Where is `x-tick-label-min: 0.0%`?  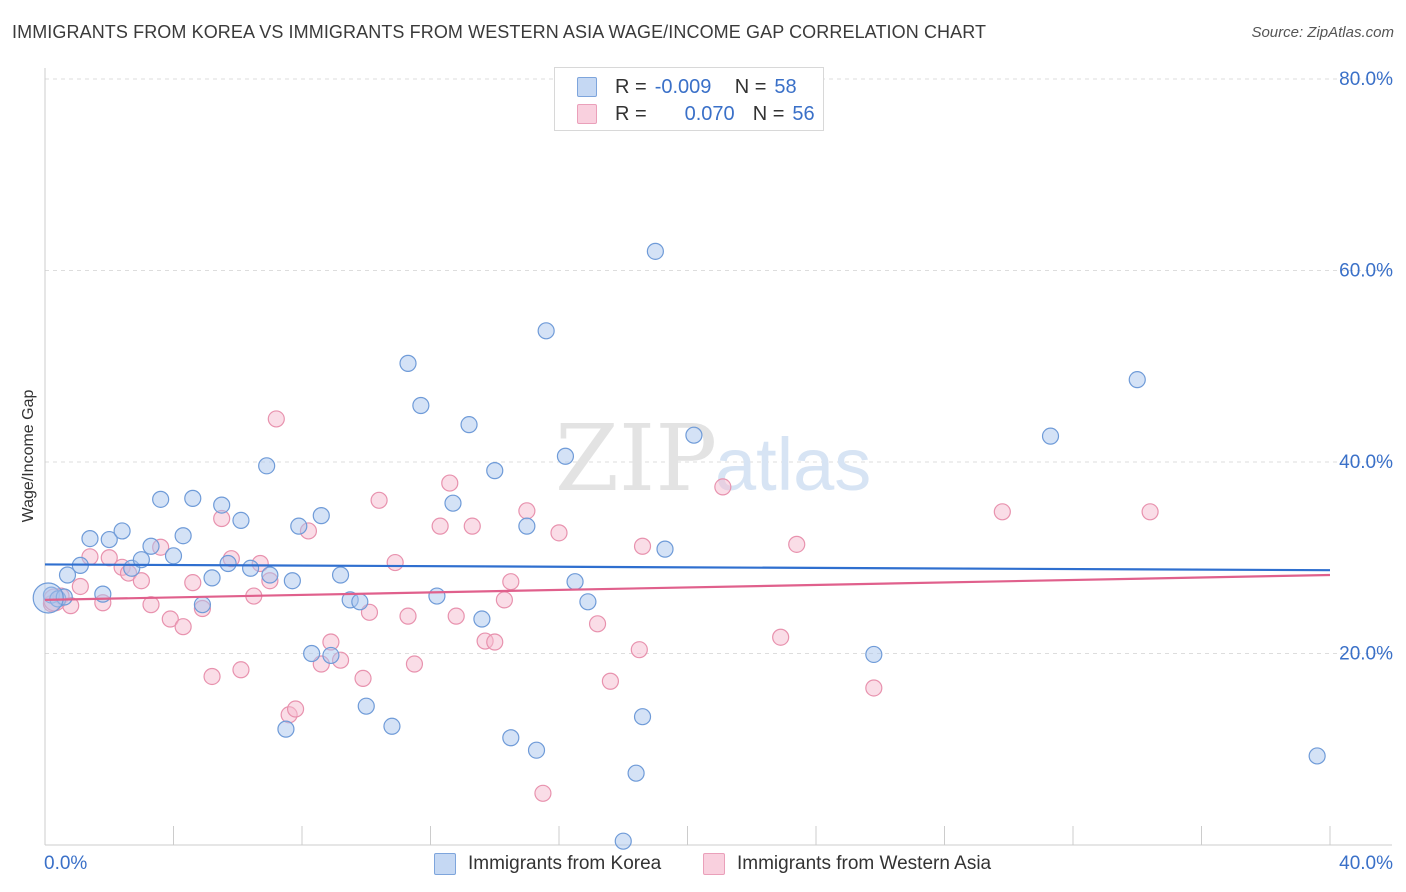
x-tick-label-min: 0.0% is located at coordinates (65, 863).